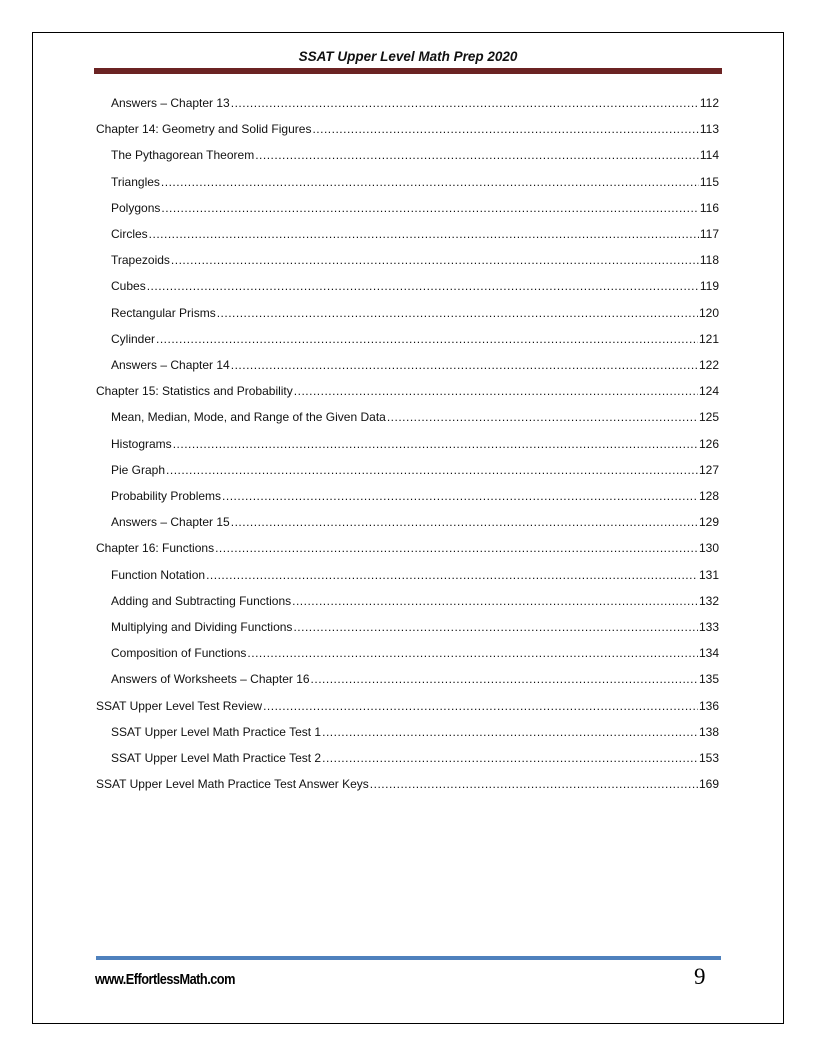 This screenshot has height=1056, width=816. Describe the element at coordinates (708, 705) in the screenshot. I see `toc-entry-page: 136` at that location.